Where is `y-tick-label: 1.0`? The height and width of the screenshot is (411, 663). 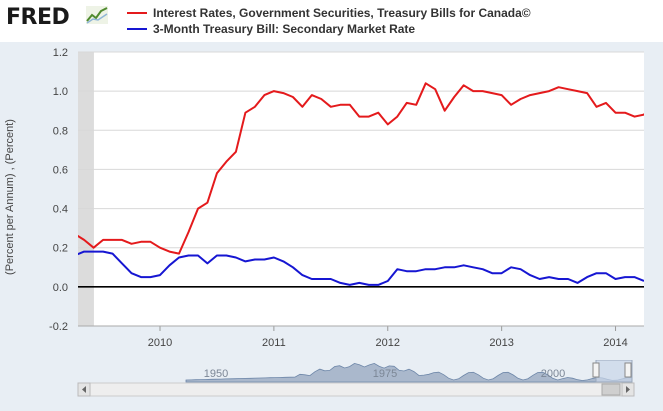
y-tick-label: 1.0 is located at coordinates (60, 92).